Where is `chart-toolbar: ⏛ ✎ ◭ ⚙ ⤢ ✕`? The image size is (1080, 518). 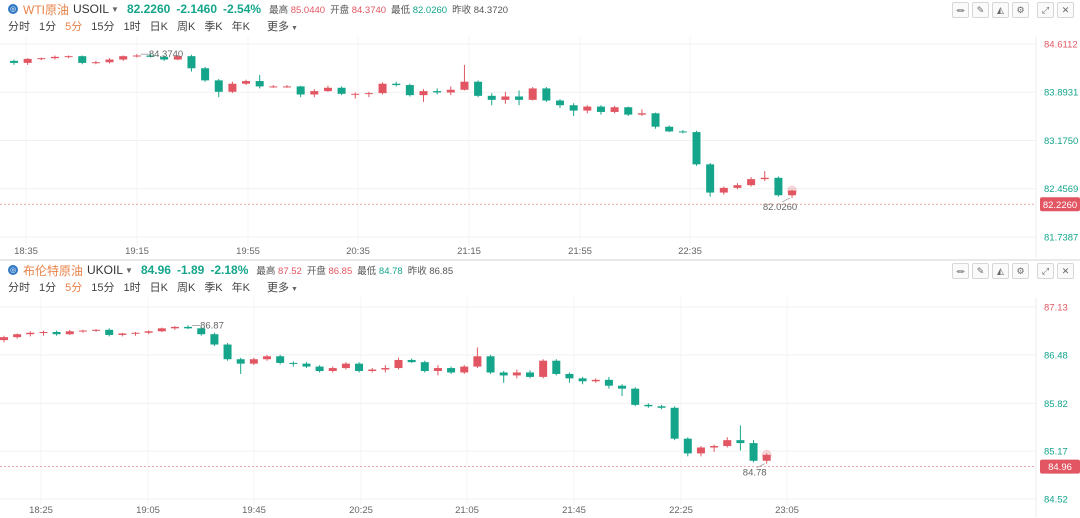
chart-toolbar: ⏛ ✎ ◭ ⚙ ⤢ ✕ is located at coordinates (1011, 271).